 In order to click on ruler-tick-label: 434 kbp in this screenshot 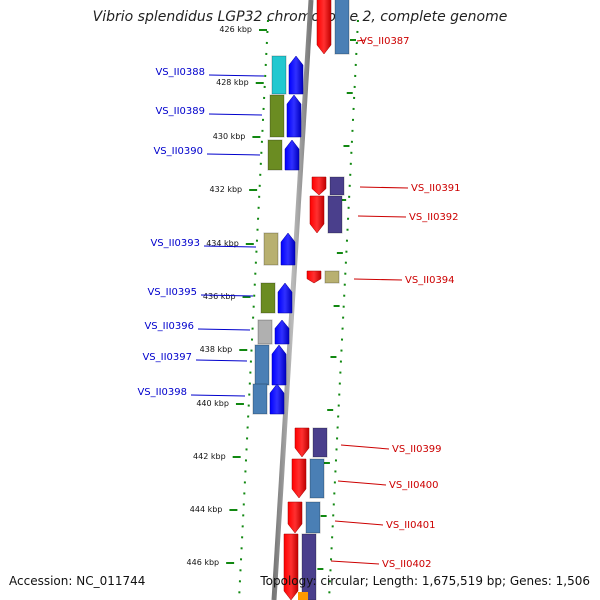, I will do `click(222, 243)`.